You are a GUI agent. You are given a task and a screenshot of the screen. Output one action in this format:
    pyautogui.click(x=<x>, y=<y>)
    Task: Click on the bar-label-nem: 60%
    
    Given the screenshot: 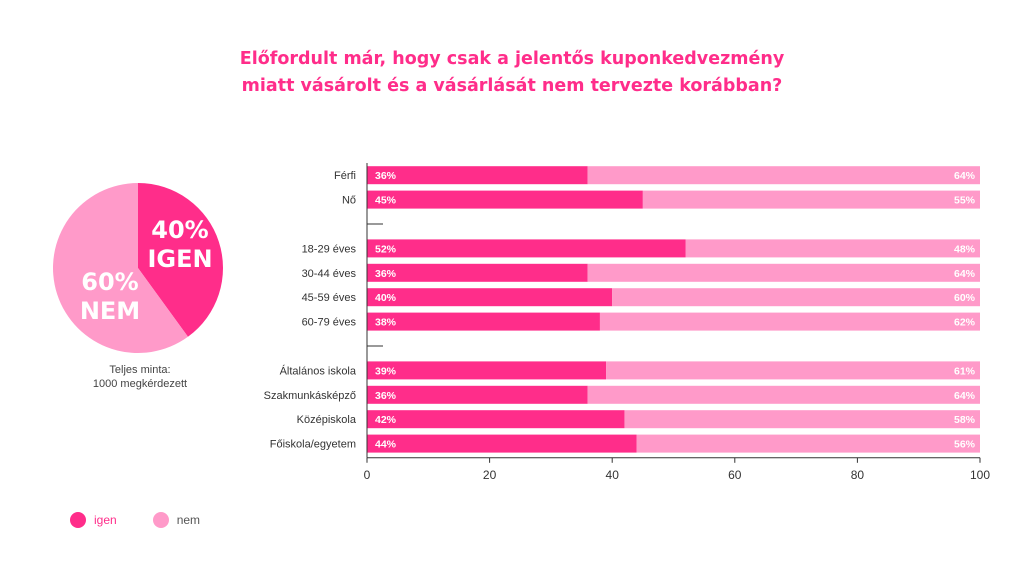 What is the action you would take?
    pyautogui.click(x=965, y=298)
    